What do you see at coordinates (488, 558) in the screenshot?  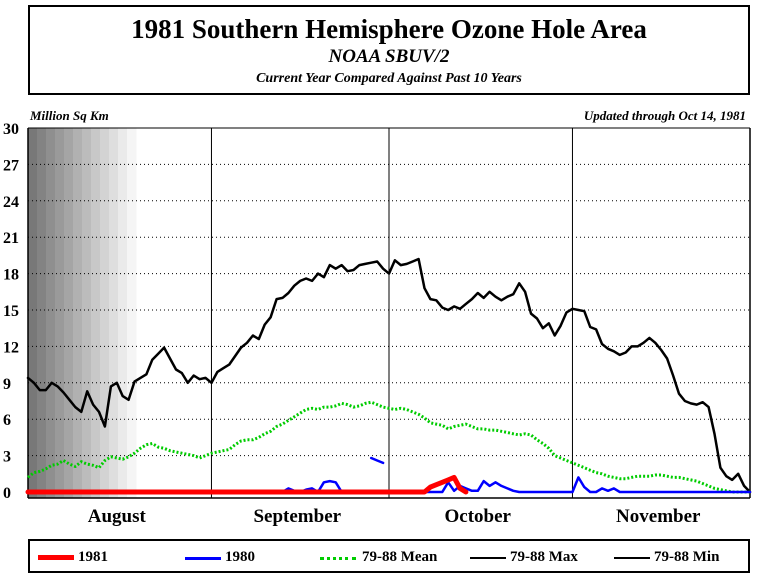 I see `legend-swatch-max` at bounding box center [488, 558].